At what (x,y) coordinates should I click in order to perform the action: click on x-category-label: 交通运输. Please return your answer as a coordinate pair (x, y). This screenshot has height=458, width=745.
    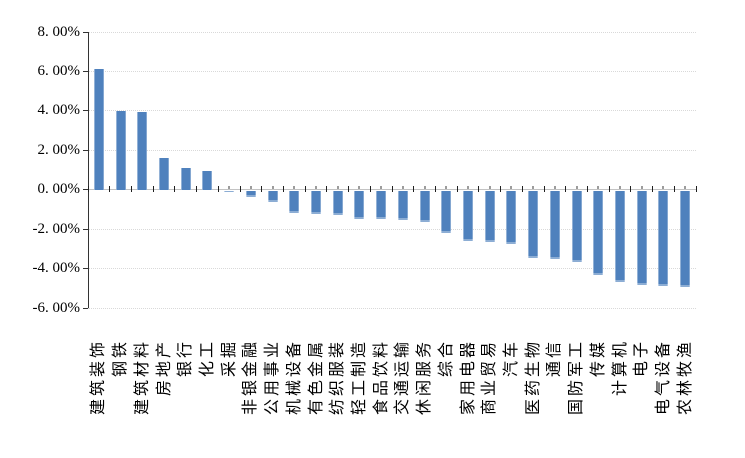
    Looking at the image, I should click on (403, 377).